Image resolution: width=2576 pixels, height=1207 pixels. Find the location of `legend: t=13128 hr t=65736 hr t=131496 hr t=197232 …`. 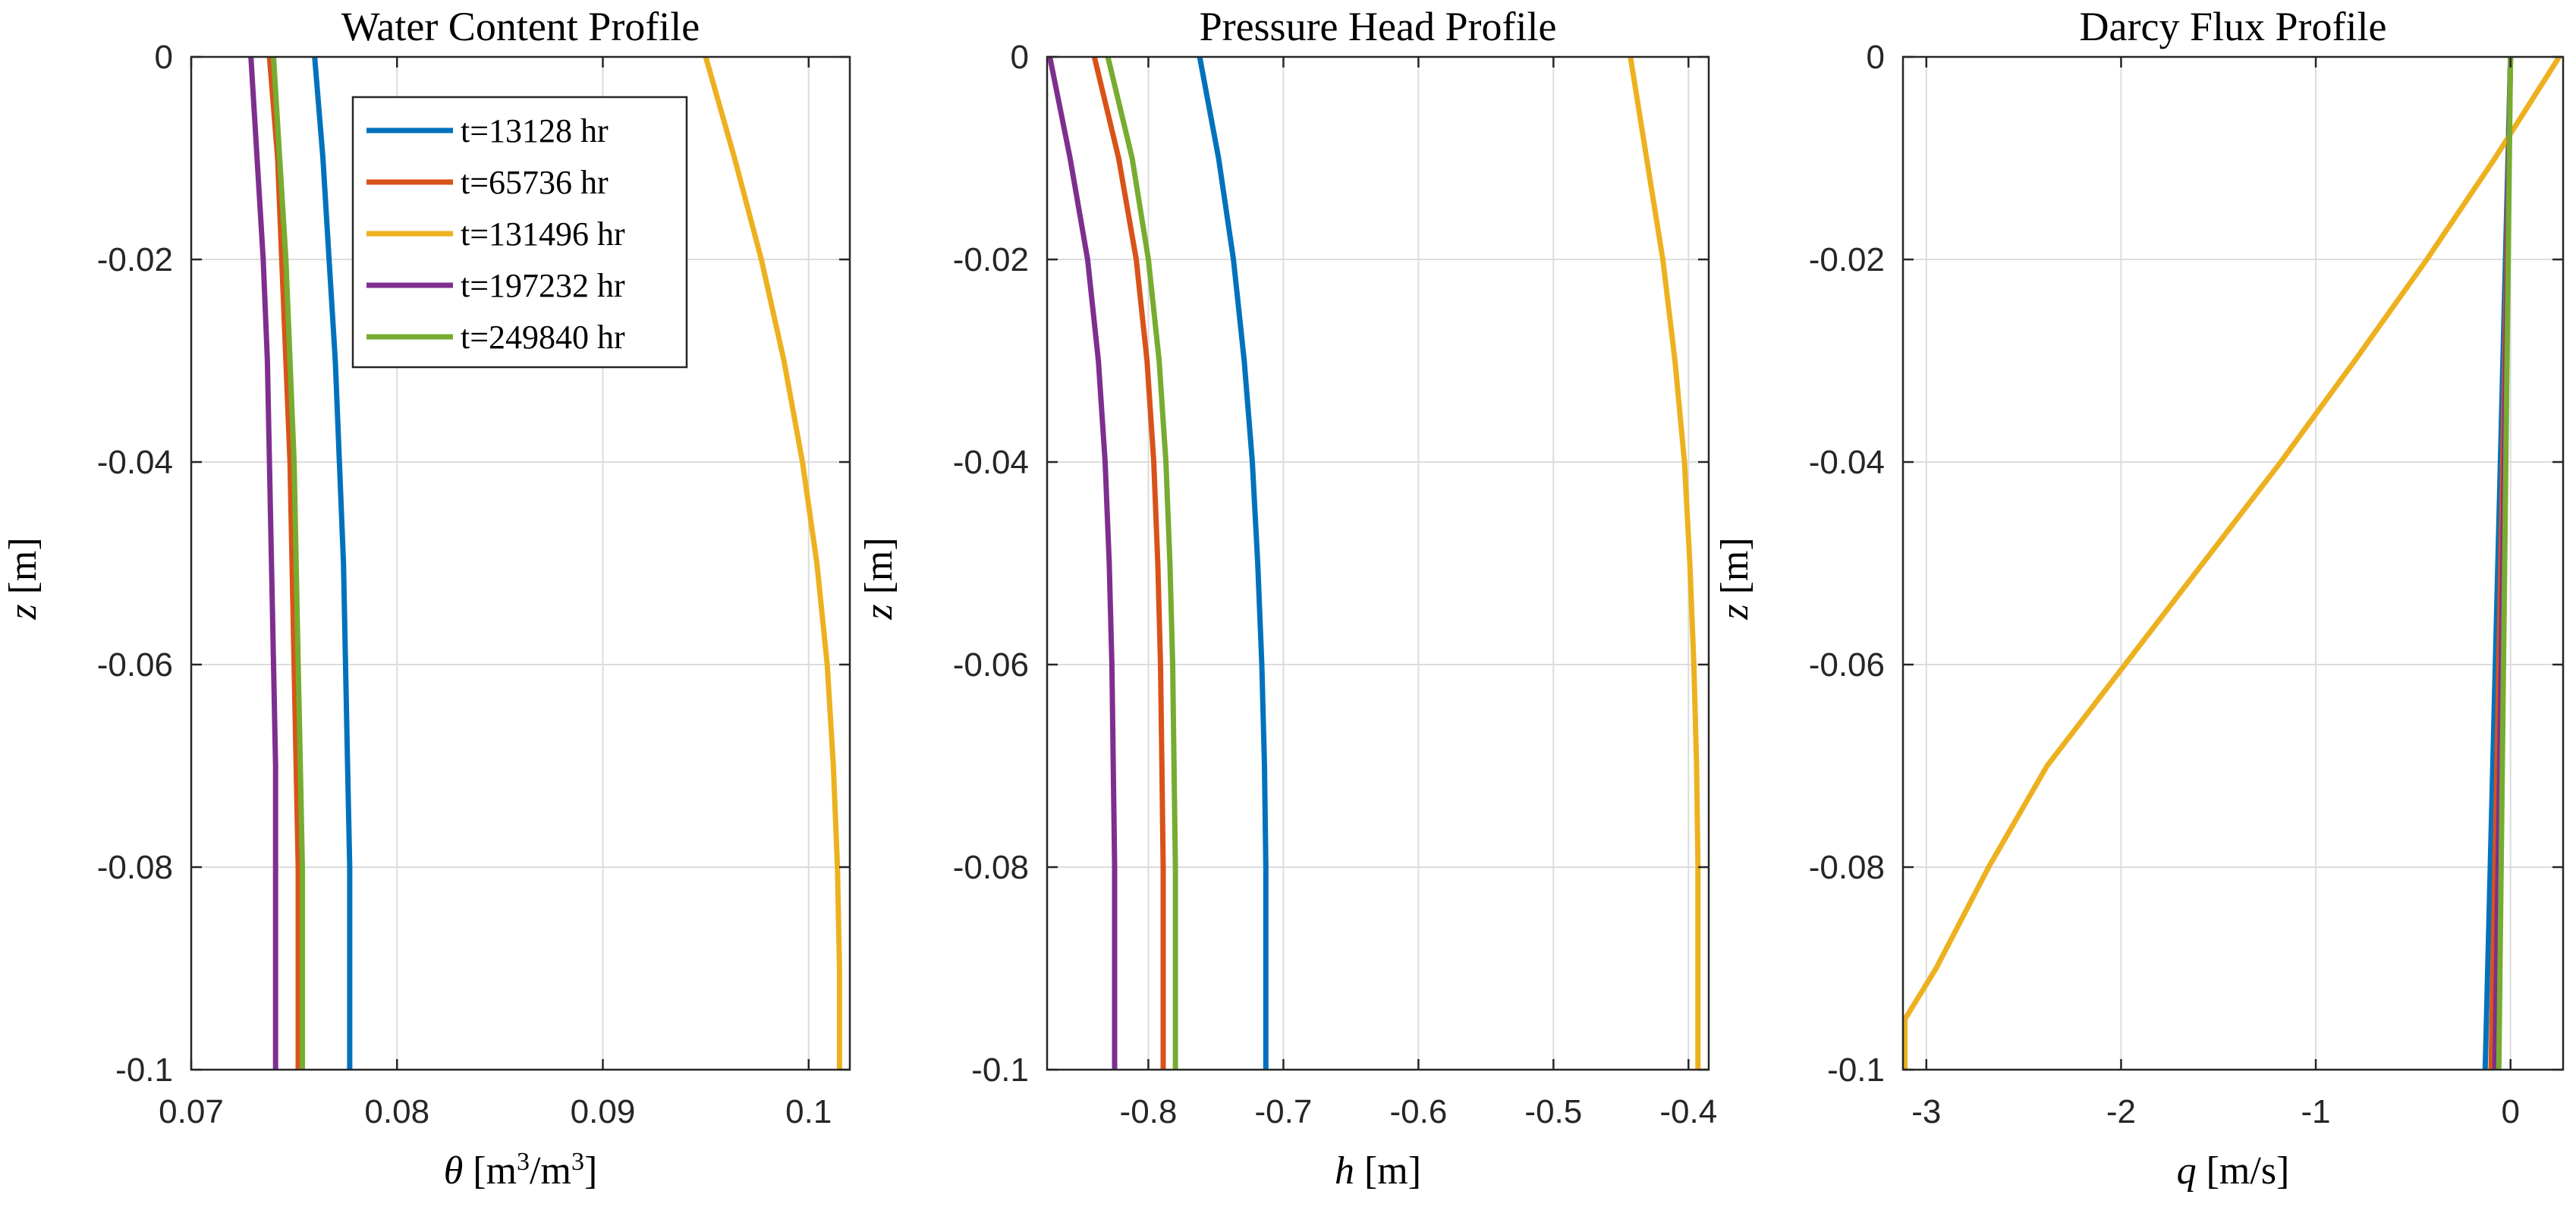

legend: t=13128 hr t=65736 hr t=131496 hr t=197232 … is located at coordinates (519, 232).